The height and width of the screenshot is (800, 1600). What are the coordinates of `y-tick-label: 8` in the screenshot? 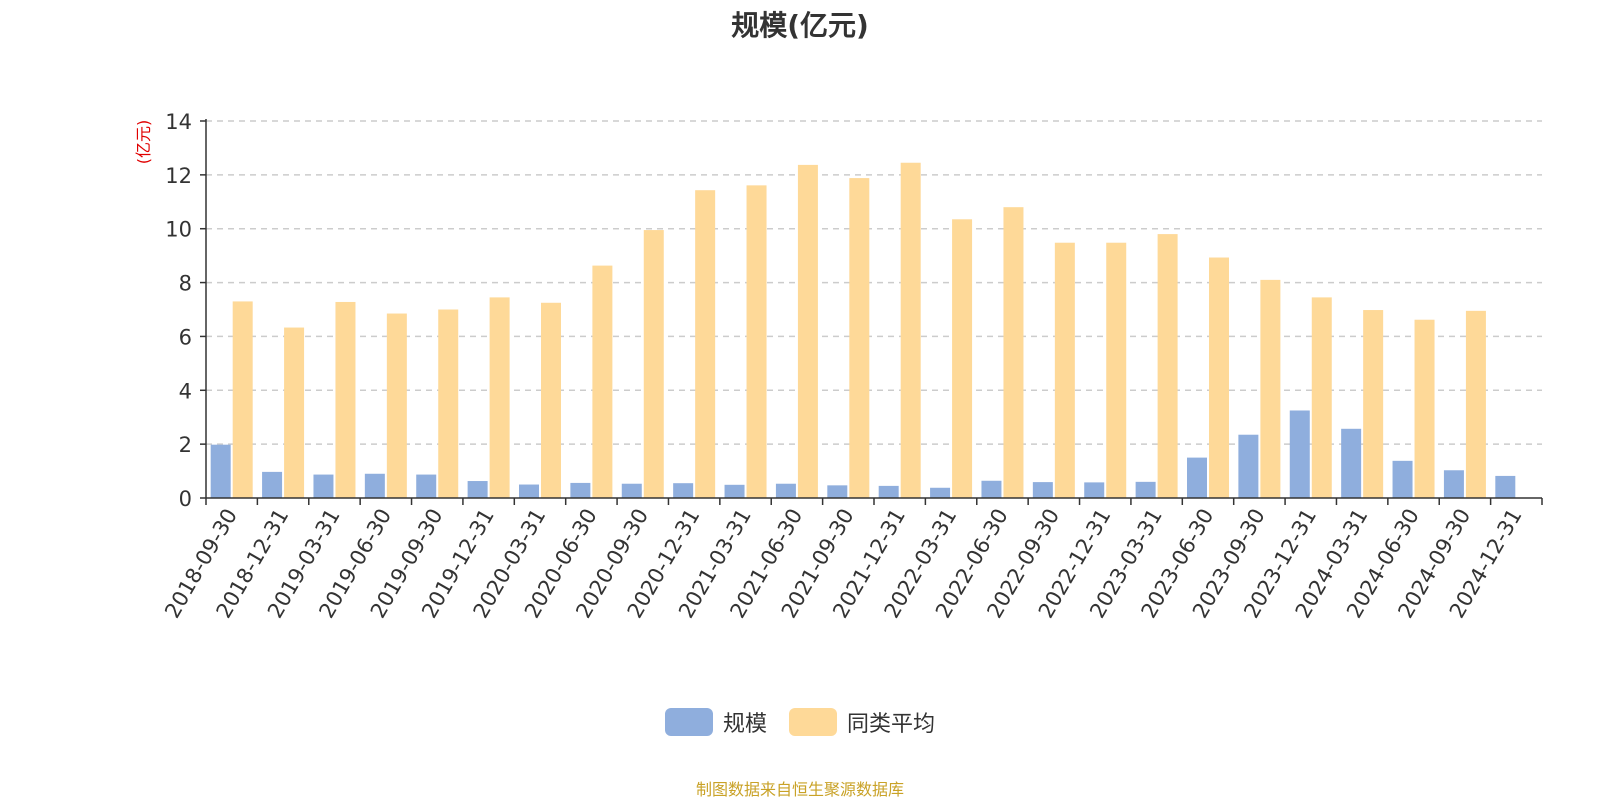 It's located at (185, 284).